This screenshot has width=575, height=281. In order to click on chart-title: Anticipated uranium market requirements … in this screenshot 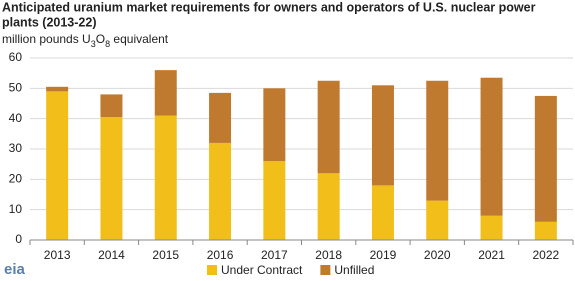, I will do `click(269, 7)`.